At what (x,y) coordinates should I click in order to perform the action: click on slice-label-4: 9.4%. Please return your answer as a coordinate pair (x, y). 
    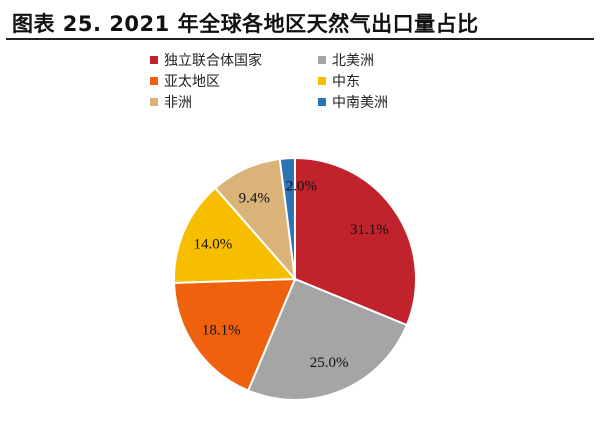
    Looking at the image, I should click on (254, 198).